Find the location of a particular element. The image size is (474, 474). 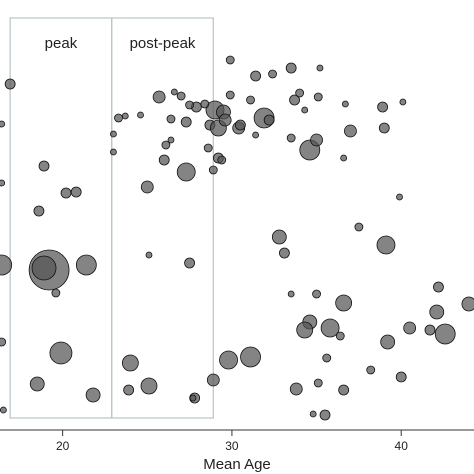

x-axis-label: Mean Age is located at coordinates (237, 464).